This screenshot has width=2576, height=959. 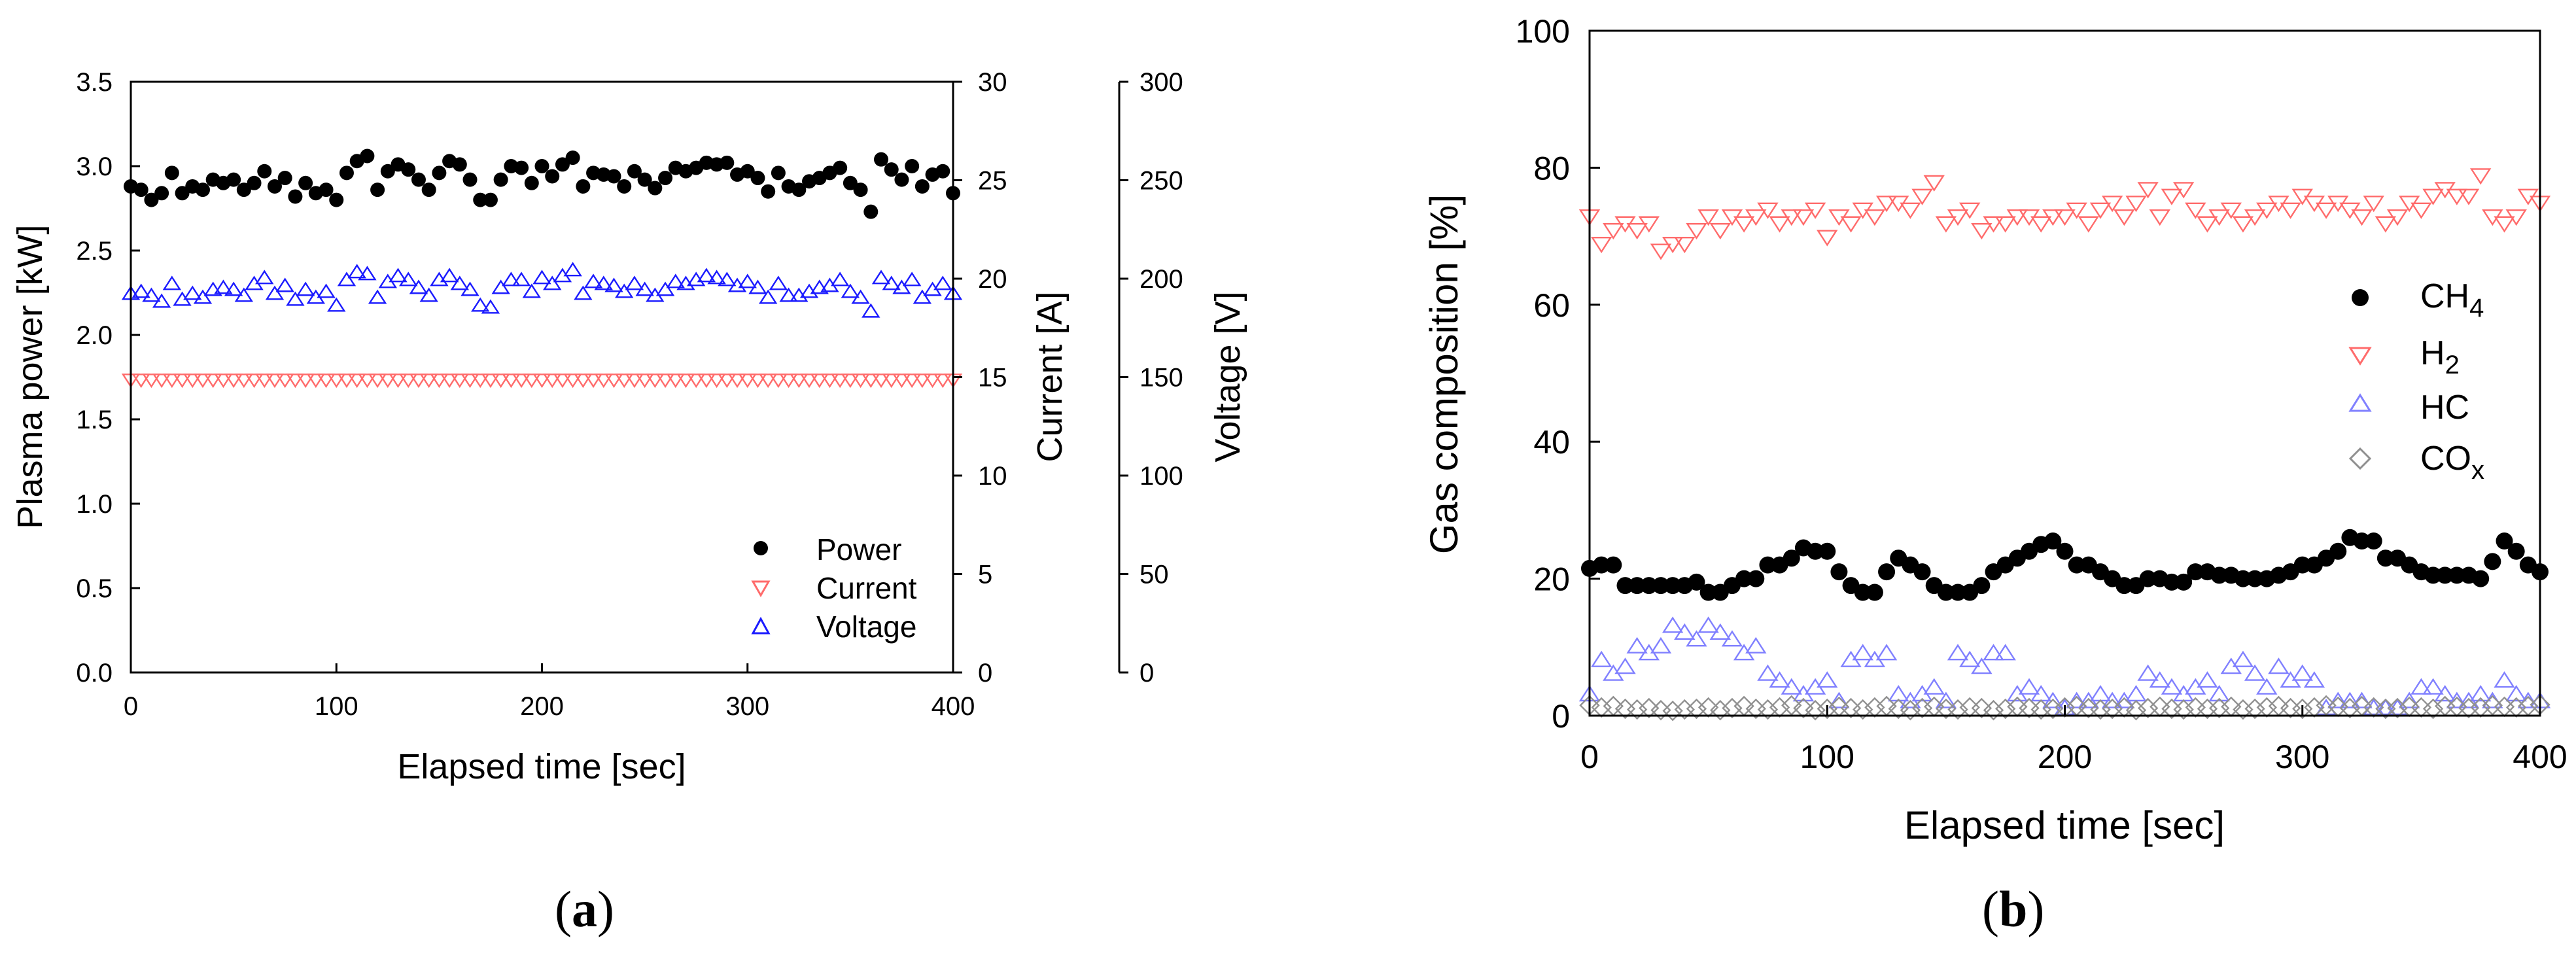 What do you see at coordinates (993, 82) in the screenshot?
I see `chart-a-ytick-current-label: 30` at bounding box center [993, 82].